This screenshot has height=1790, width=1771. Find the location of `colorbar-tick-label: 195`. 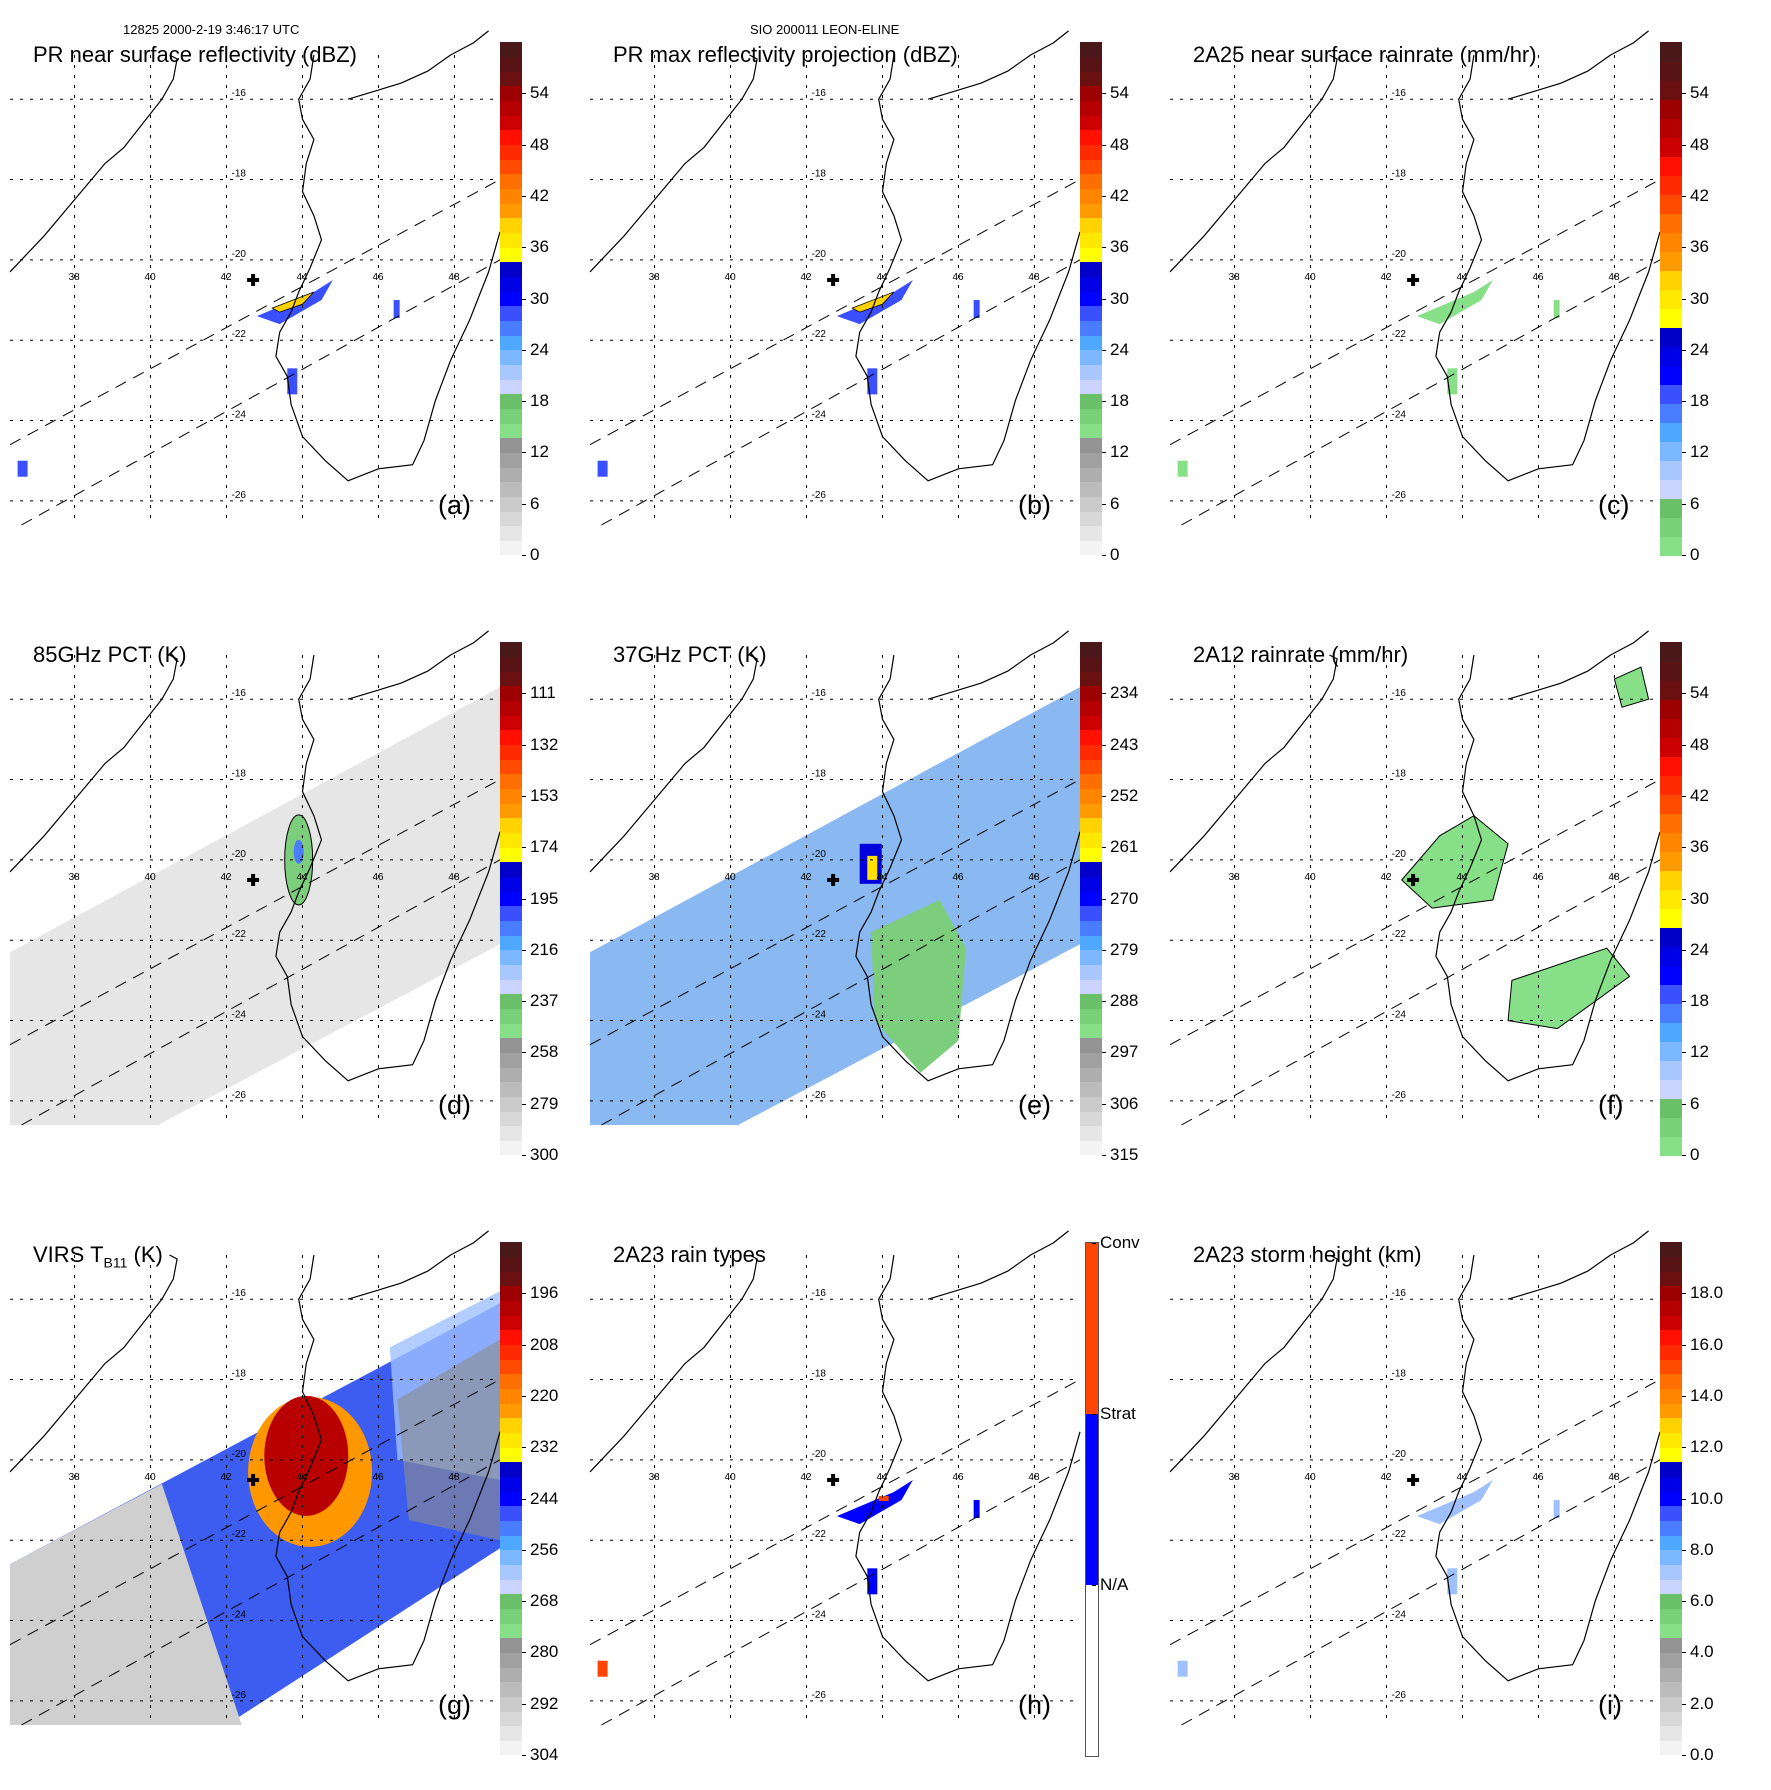

colorbar-tick-label: 195 is located at coordinates (540, 898).